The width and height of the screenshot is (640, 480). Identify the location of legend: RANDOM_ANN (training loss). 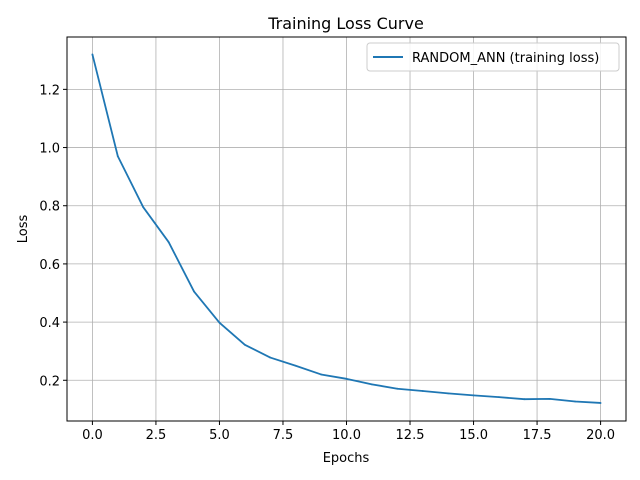
(493, 57).